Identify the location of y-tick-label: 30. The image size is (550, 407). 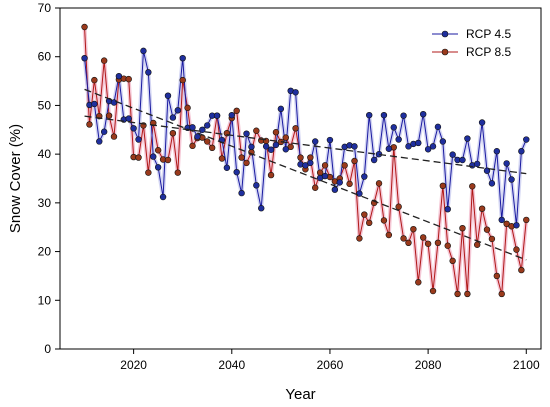
(45, 203).